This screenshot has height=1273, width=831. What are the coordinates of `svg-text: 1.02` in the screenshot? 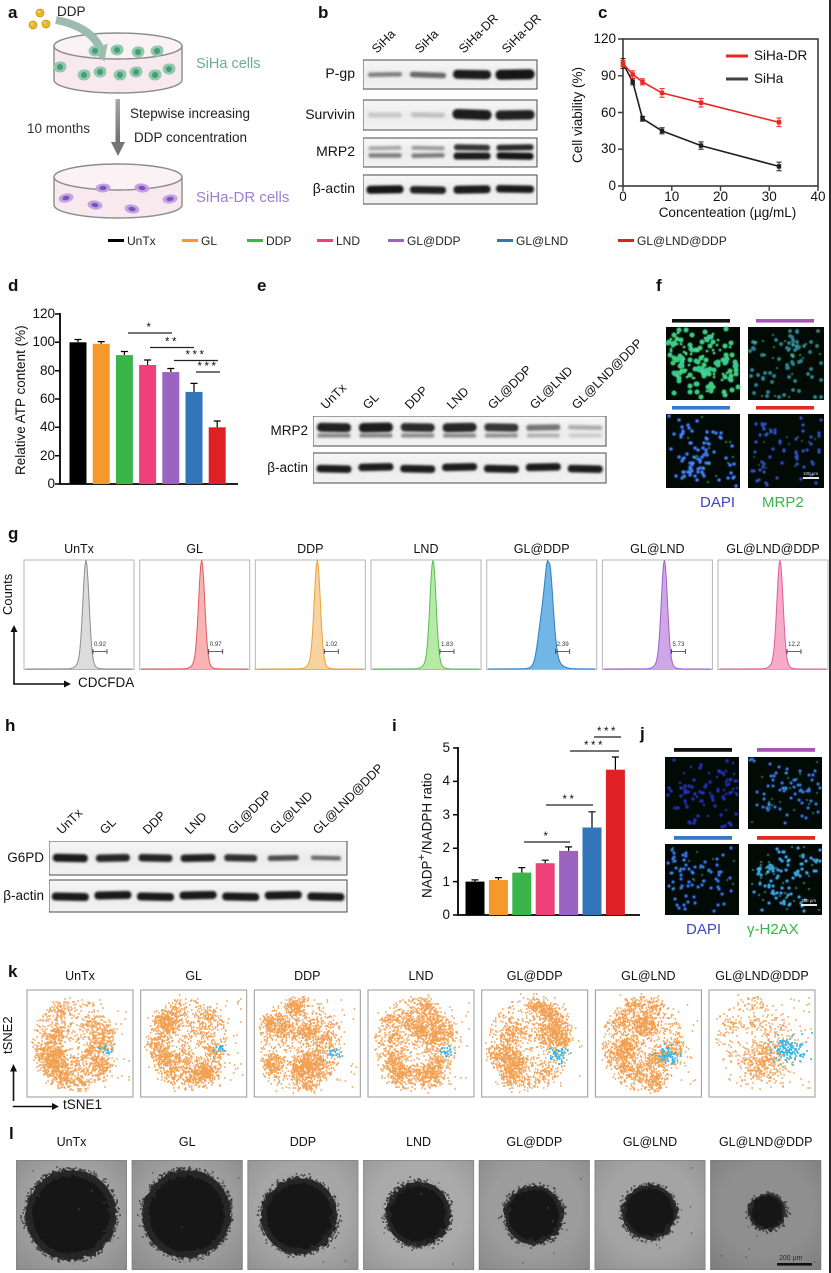 It's located at (331, 644).